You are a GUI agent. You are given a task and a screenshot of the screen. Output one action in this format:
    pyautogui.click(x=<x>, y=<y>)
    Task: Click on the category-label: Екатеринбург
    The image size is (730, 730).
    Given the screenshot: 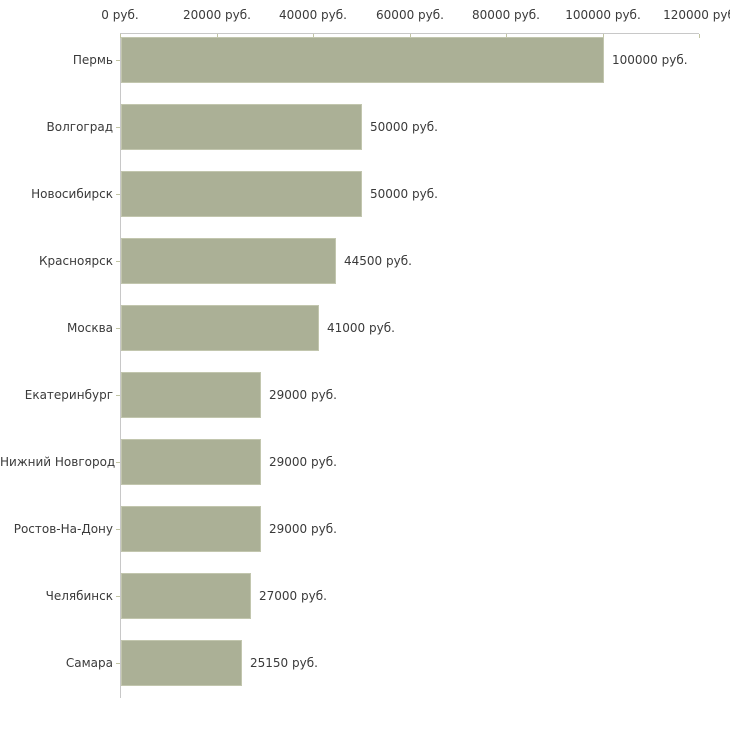 What is the action you would take?
    pyautogui.click(x=68, y=395)
    